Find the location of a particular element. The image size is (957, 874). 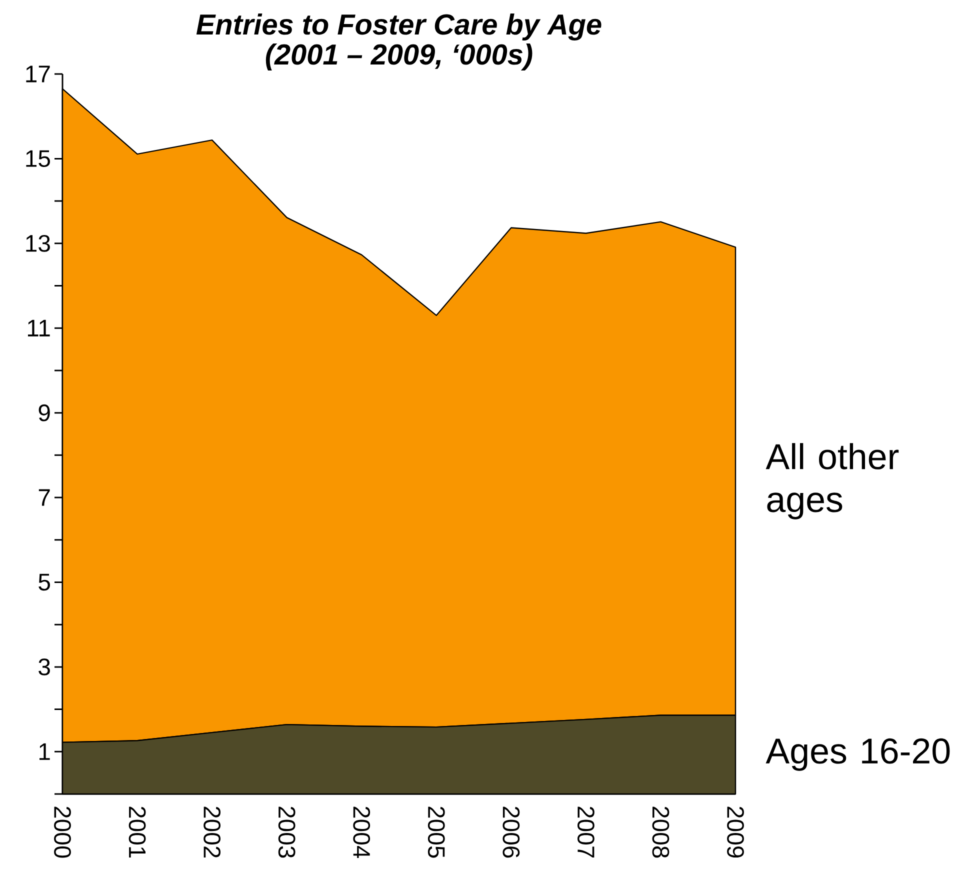

x-tick-label: 2003 is located at coordinates (287, 832).